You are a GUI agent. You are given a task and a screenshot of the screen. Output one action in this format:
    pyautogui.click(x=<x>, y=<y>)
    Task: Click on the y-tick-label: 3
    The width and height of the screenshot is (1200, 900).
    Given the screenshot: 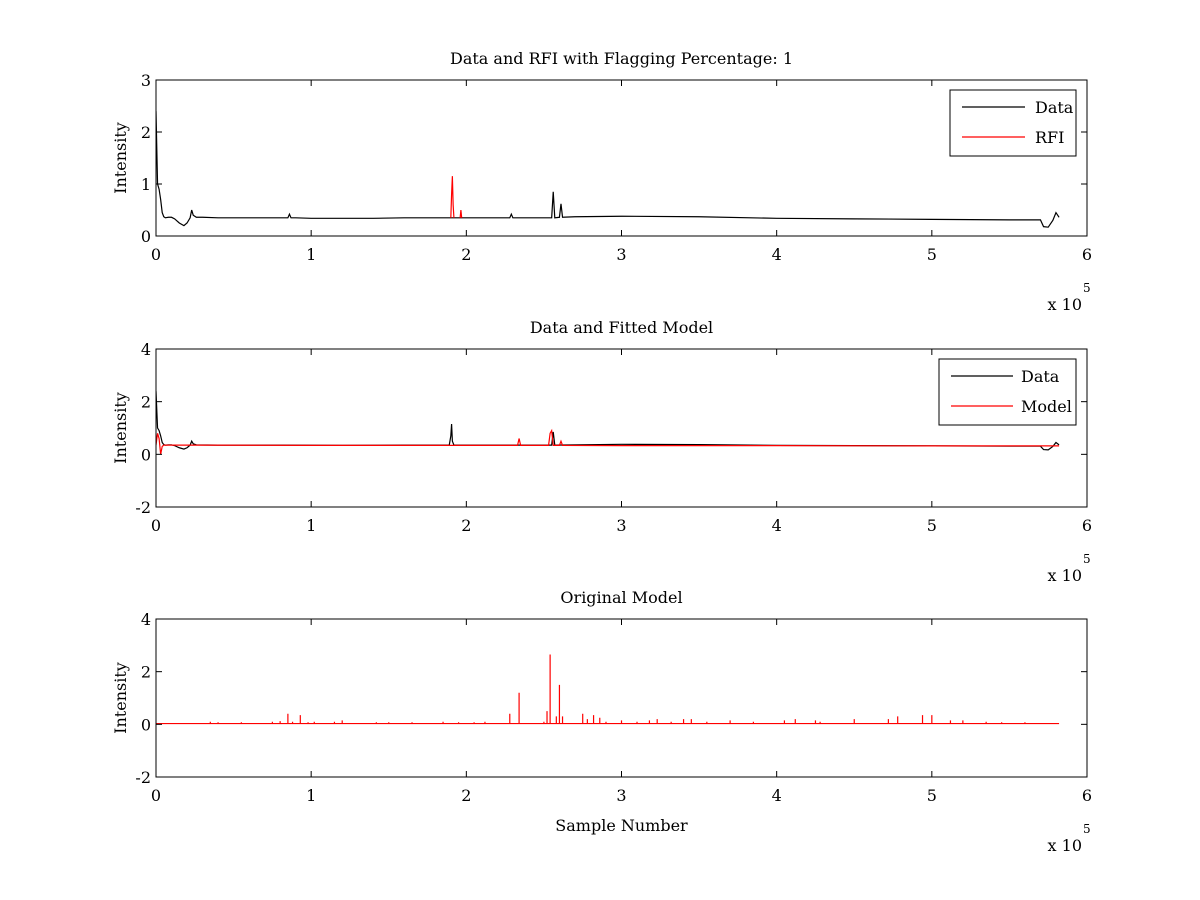 What is the action you would take?
    pyautogui.click(x=146, y=80)
    